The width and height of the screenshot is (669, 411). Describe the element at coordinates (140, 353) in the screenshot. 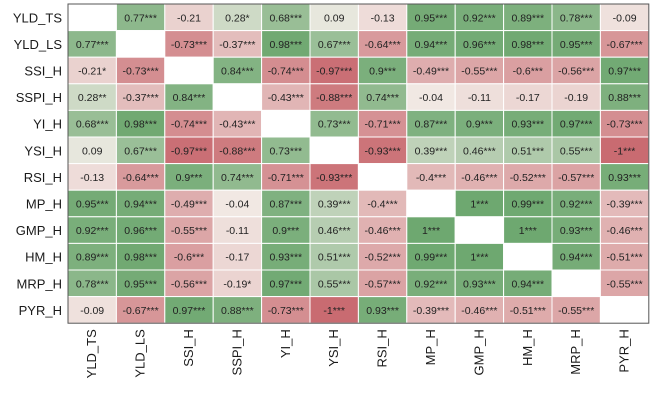

I see `column-label: YLD_LS` at that location.